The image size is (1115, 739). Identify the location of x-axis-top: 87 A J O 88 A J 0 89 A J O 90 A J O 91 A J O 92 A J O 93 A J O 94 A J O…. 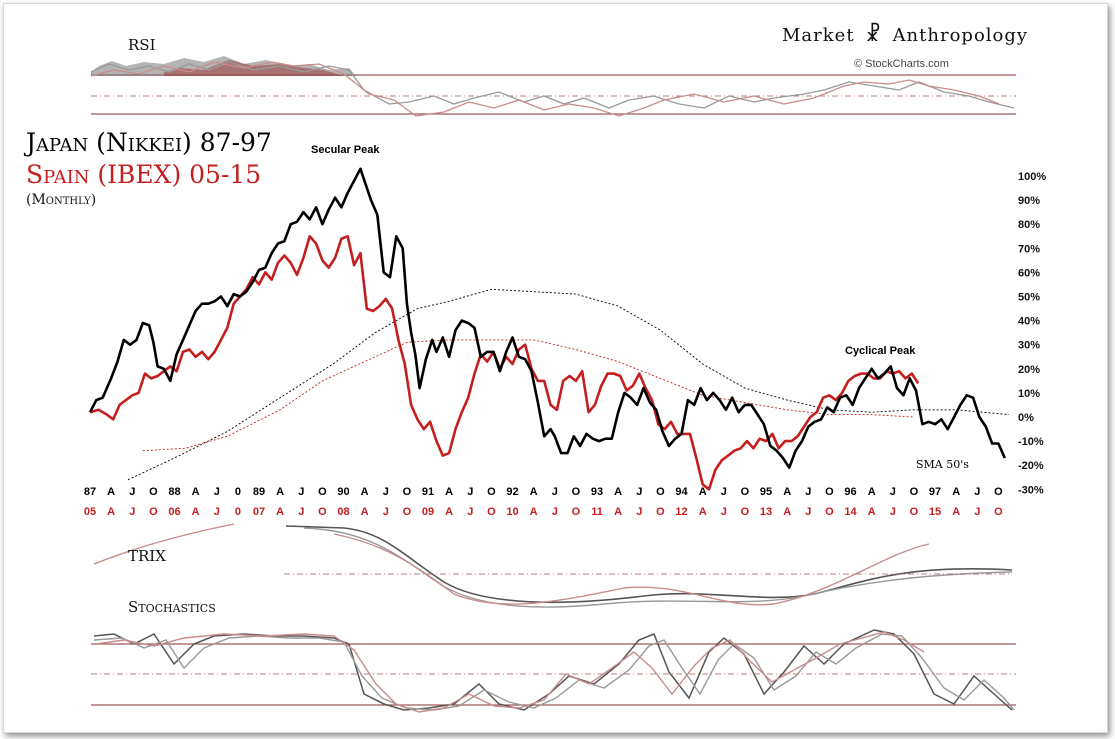
(543, 492).